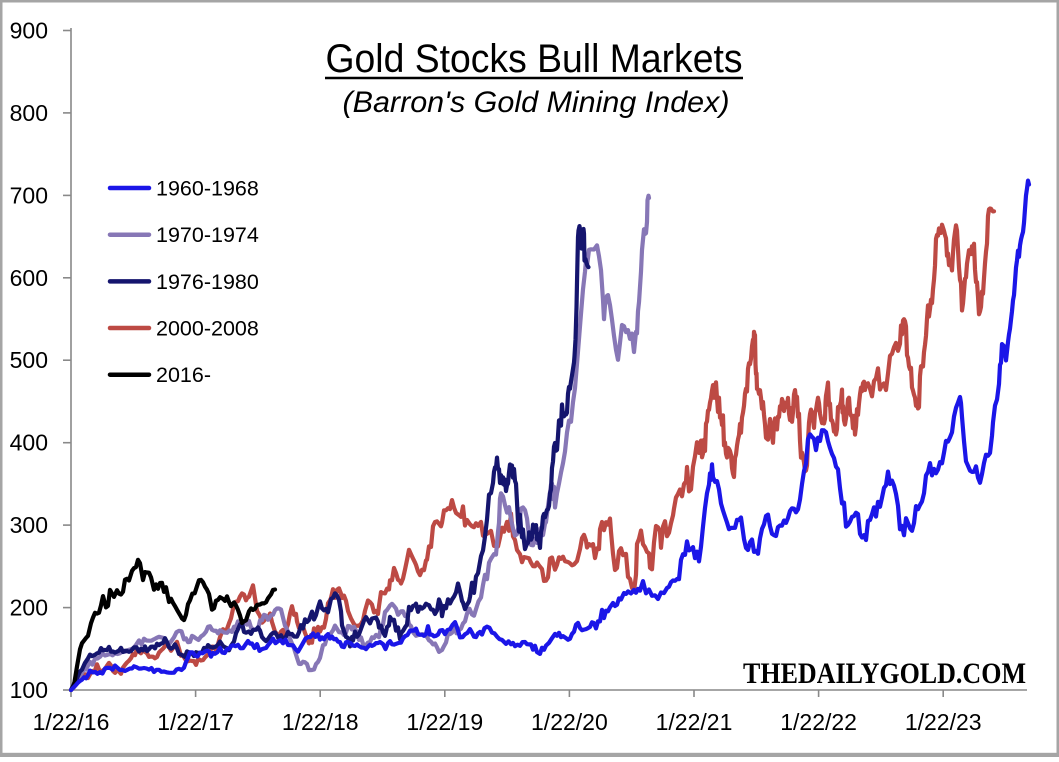  What do you see at coordinates (207, 189) in the screenshot?
I see `svg-text: 1960-1968` at bounding box center [207, 189].